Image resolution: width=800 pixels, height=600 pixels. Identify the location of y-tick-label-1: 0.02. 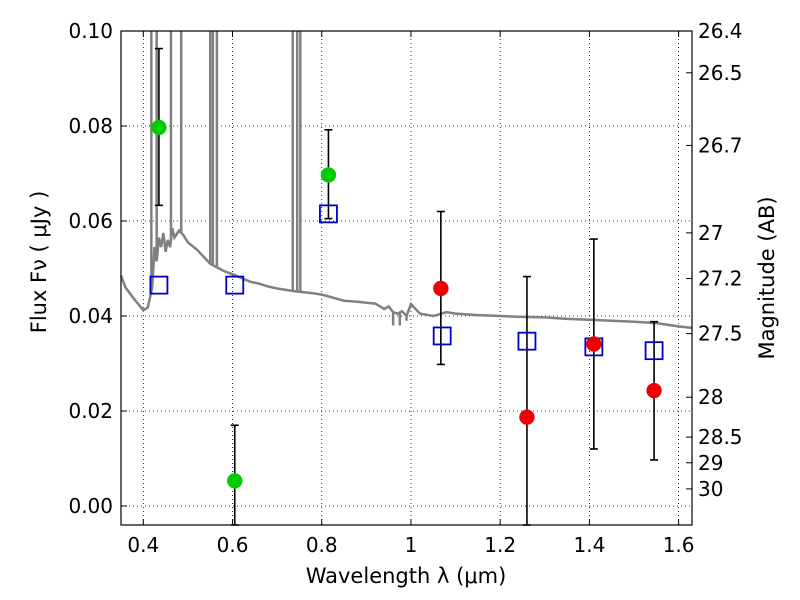
(90, 411).